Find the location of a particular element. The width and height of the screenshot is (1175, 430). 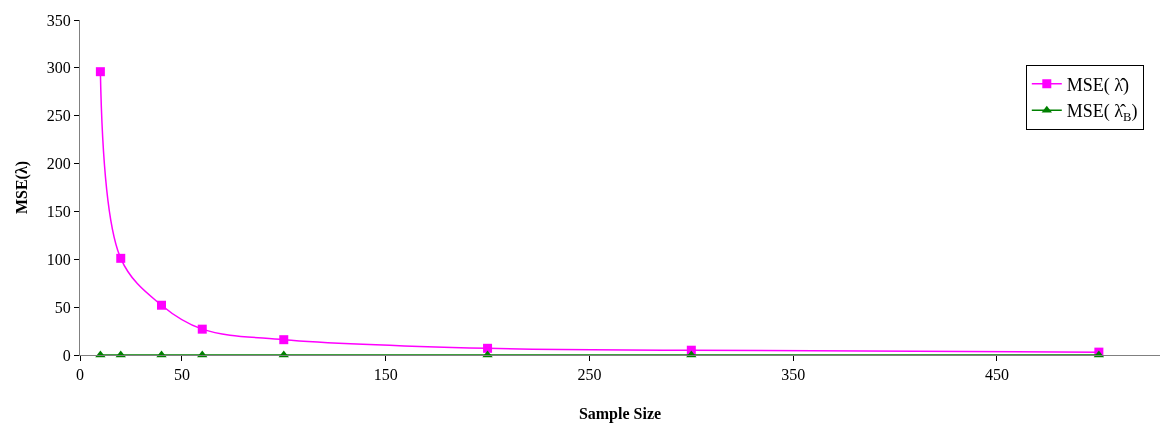

y-tick-label: 50 is located at coordinates (62, 307).